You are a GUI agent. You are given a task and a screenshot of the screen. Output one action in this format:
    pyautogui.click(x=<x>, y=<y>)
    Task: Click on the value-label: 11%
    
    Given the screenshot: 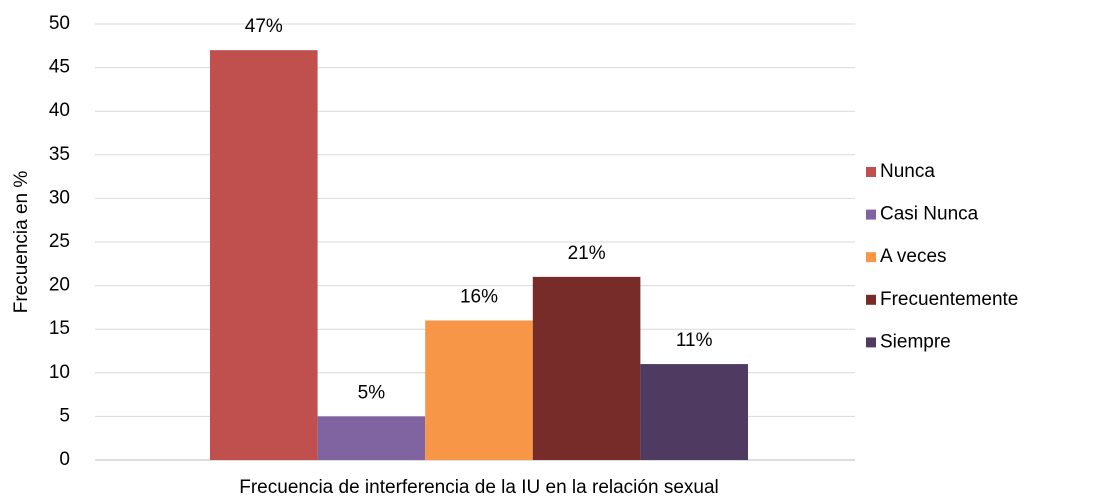 What is the action you would take?
    pyautogui.click(x=694, y=340)
    